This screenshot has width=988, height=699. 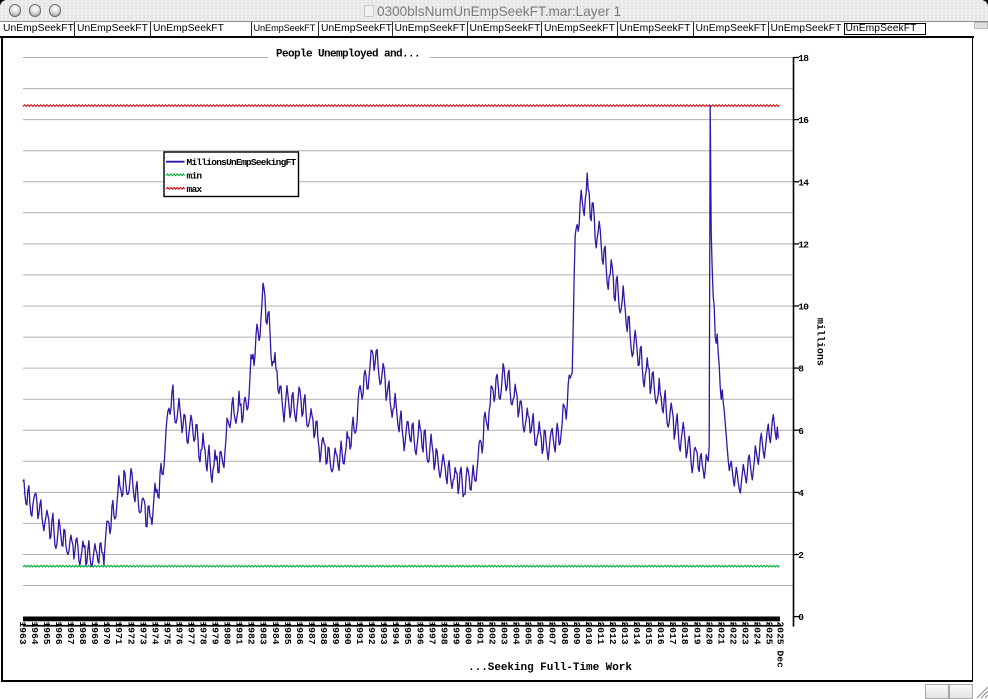 I want to click on svg-text: 2004, so click(x=516, y=633).